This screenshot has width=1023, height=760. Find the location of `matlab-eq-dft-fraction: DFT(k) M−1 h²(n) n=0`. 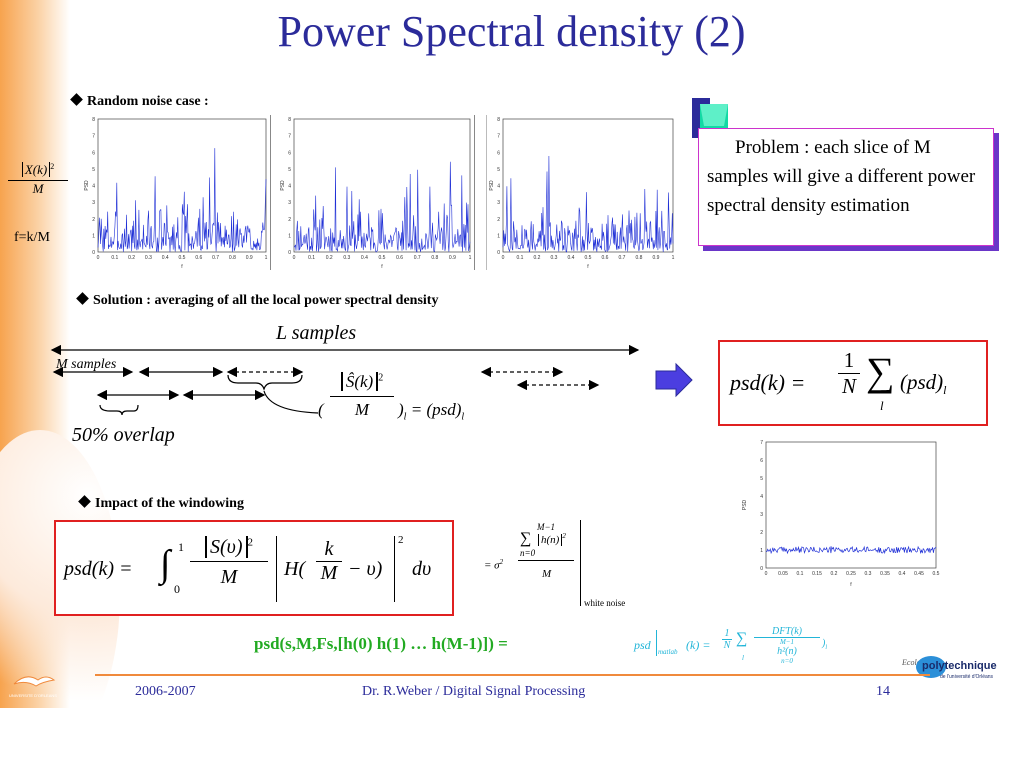

matlab-eq-dft-fraction: DFT(k) M−1 h²(n) n=0 is located at coordinates (787, 645).